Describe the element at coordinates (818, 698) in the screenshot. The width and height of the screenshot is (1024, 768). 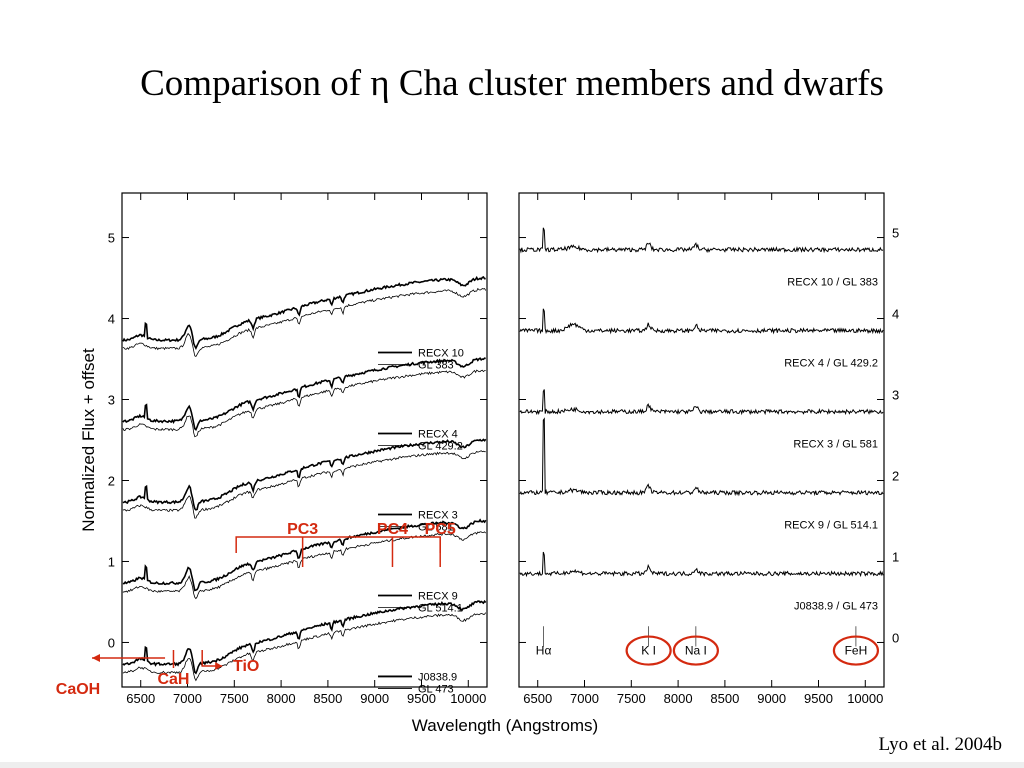
I see `right-x-tick-label: 9500` at that location.